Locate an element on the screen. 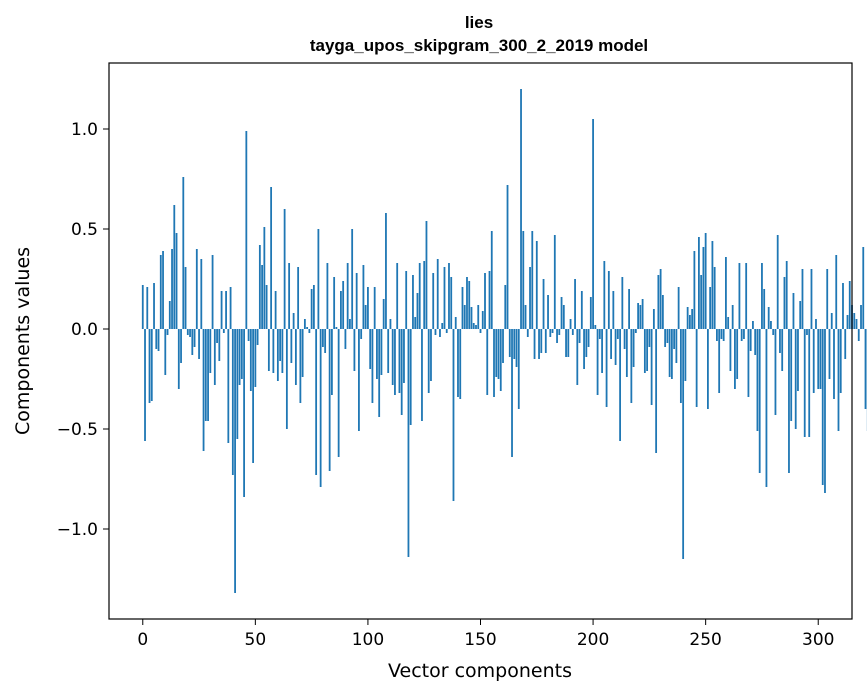  chart-subtitle: tayga_upos_skipgram_300_2_2019 model is located at coordinates (479, 45).